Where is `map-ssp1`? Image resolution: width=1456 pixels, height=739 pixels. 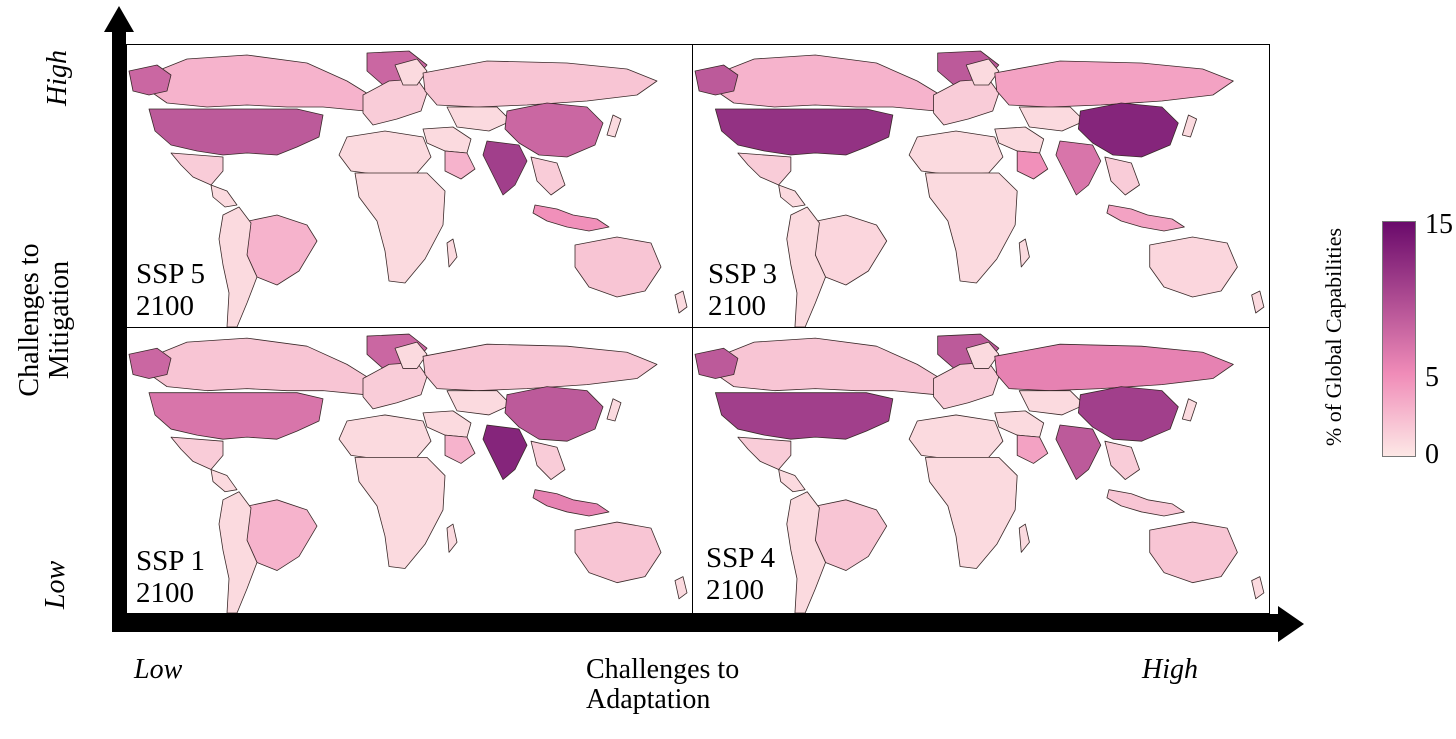 map-ssp1 is located at coordinates (408, 473).